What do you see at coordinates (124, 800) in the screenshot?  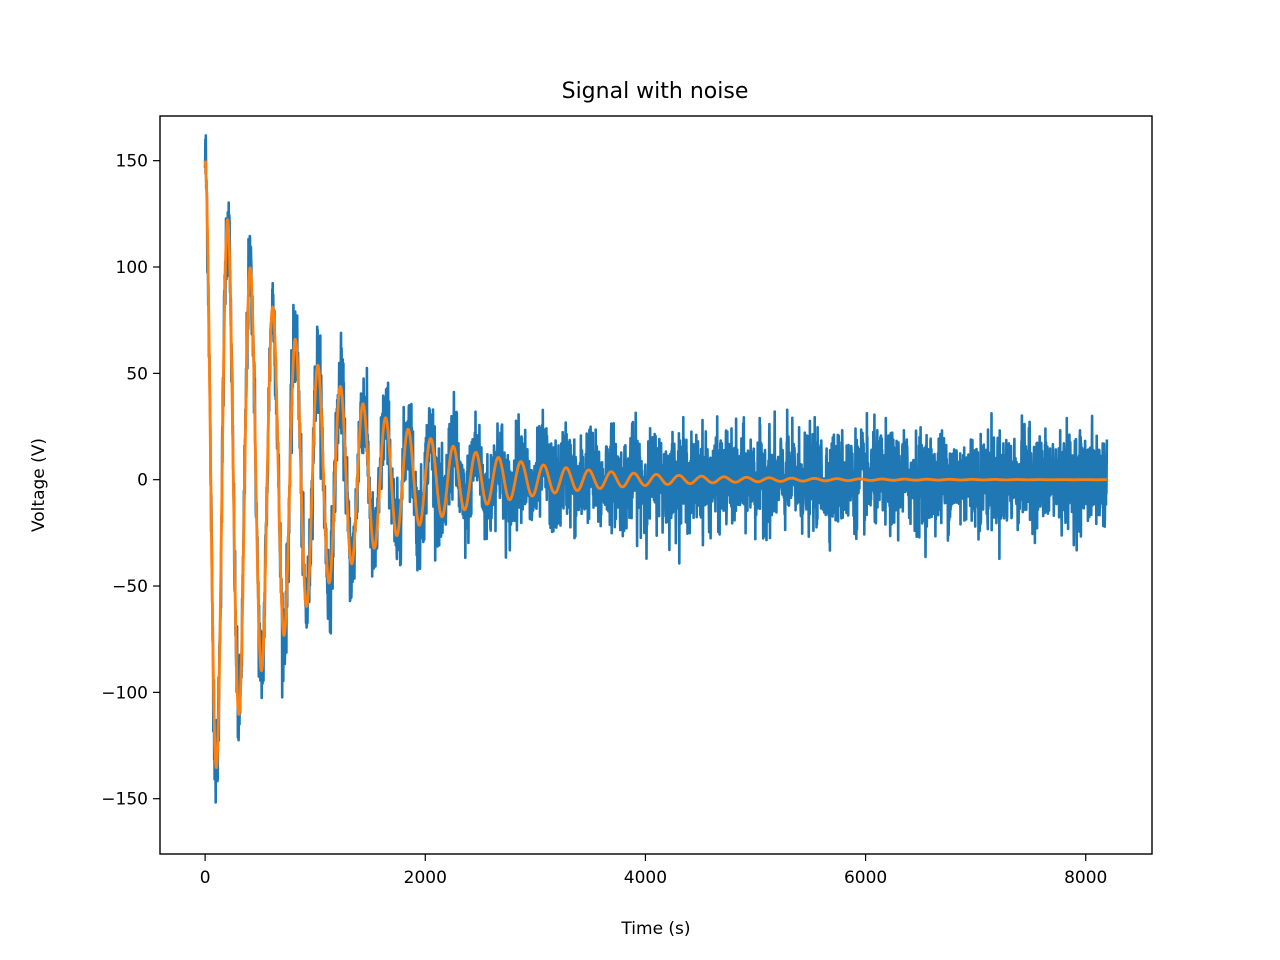 I see `y-tick-label: −150` at bounding box center [124, 800].